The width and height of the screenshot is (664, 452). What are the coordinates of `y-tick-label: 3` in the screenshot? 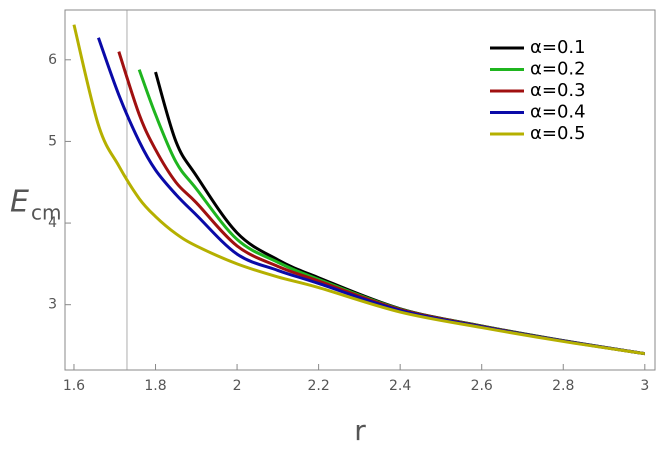 It's located at (52, 305).